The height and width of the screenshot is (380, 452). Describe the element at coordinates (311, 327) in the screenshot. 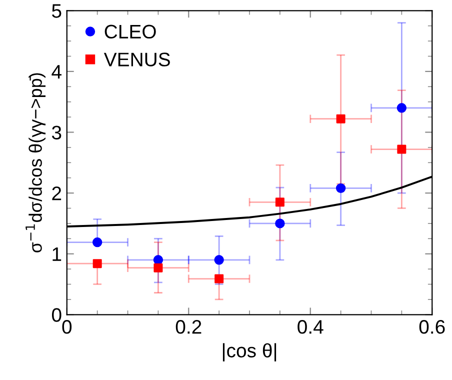

I see `x-tick-label: 0.4` at that location.